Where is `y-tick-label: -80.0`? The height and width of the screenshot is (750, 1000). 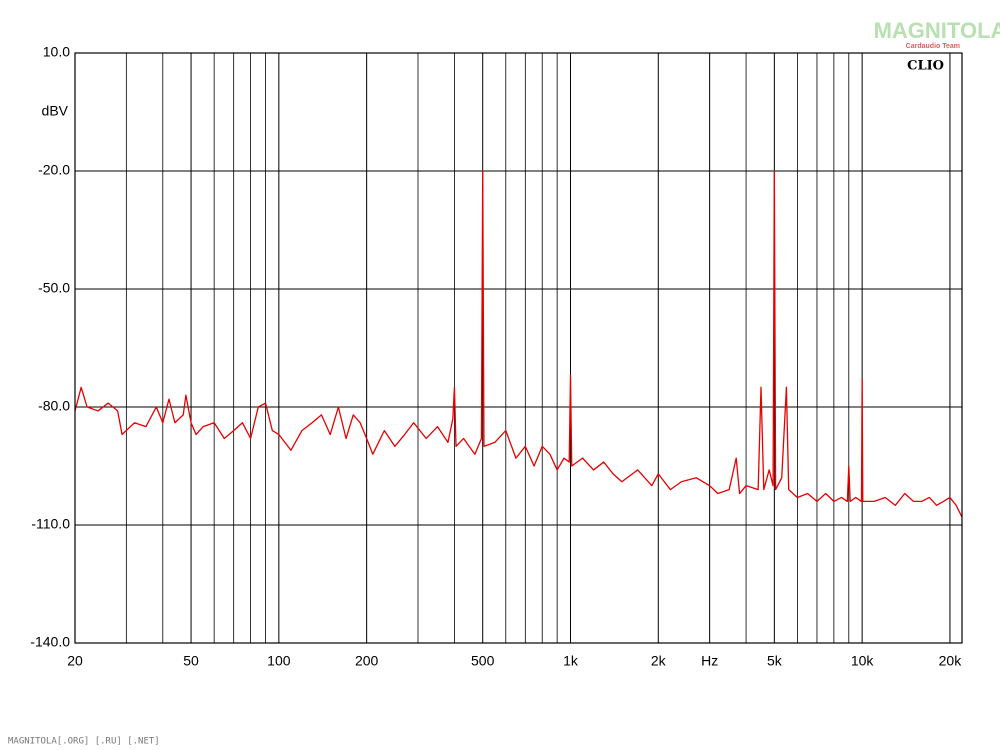 y-tick-label: -80.0 is located at coordinates (54, 406).